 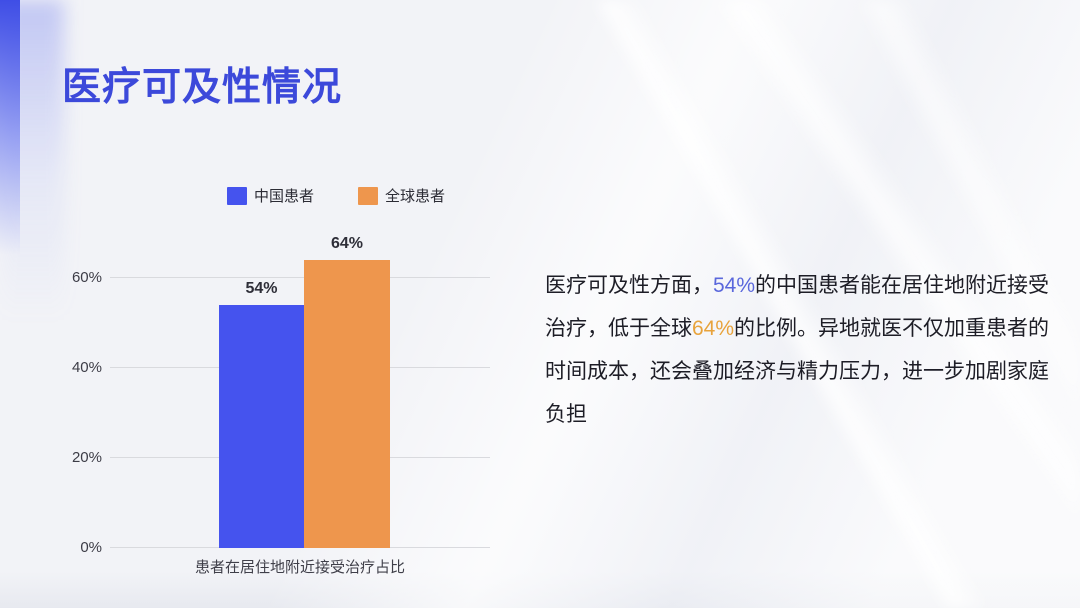 I want to click on highlight-64: 64%, so click(x=713, y=328).